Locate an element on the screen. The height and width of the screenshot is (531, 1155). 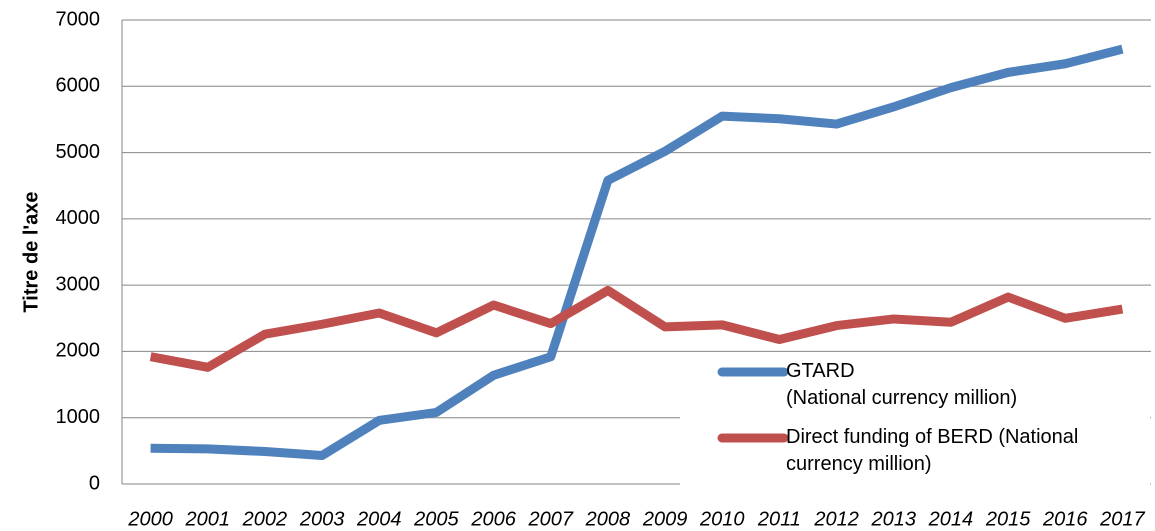
x-tick-label: 2006 is located at coordinates (493, 519).